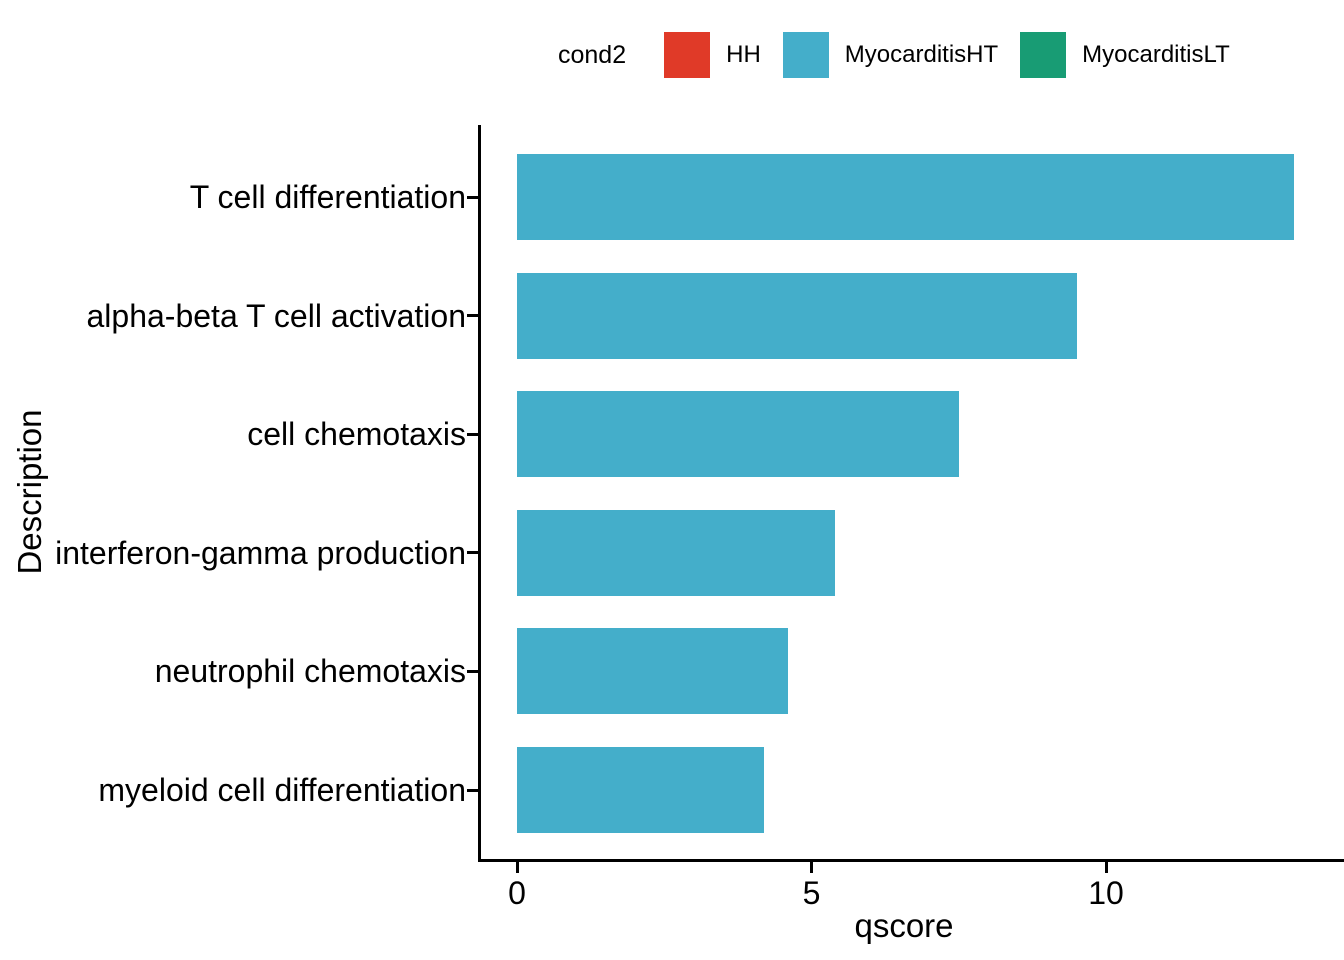 The width and height of the screenshot is (1344, 960). I want to click on legend-swatch-myocarditis-ht, so click(805, 55).